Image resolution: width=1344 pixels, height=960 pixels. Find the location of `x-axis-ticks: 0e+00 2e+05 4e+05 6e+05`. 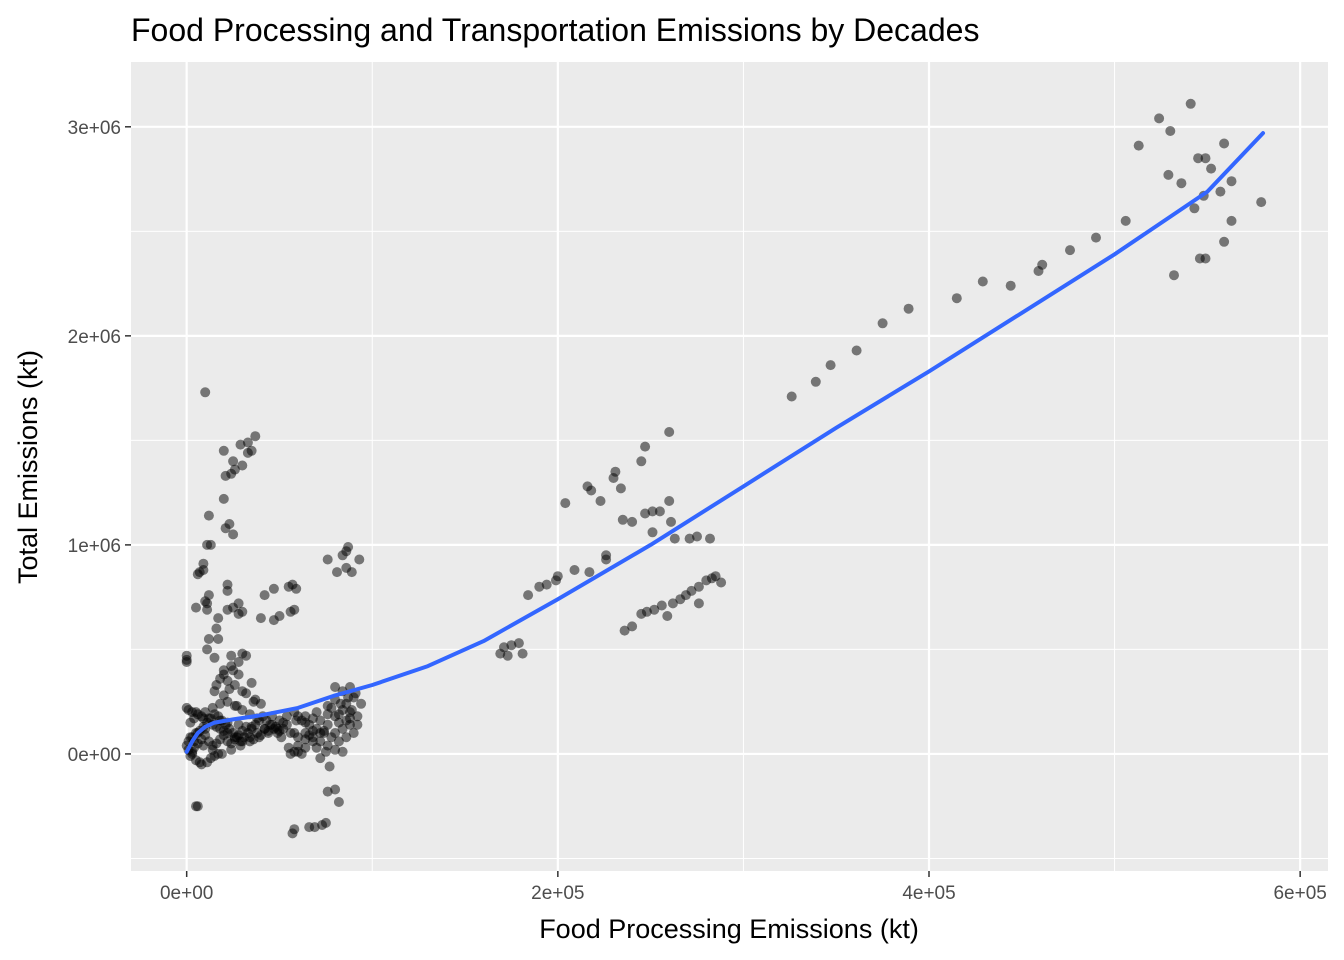

x-axis-ticks: 0e+00 2e+05 4e+05 6e+05 is located at coordinates (743, 887).